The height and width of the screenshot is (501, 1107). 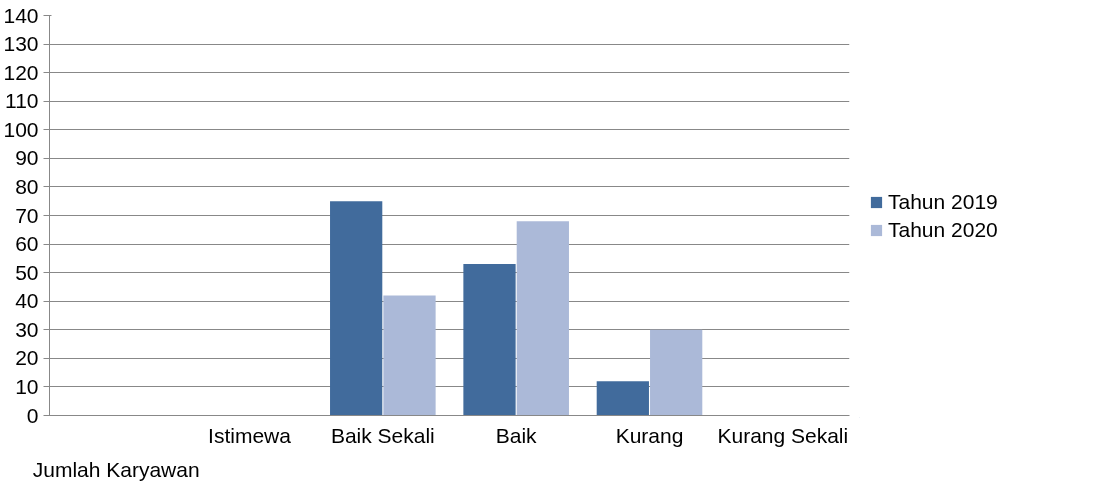 What do you see at coordinates (943, 230) in the screenshot?
I see `legend-label: Tahun 2020` at bounding box center [943, 230].